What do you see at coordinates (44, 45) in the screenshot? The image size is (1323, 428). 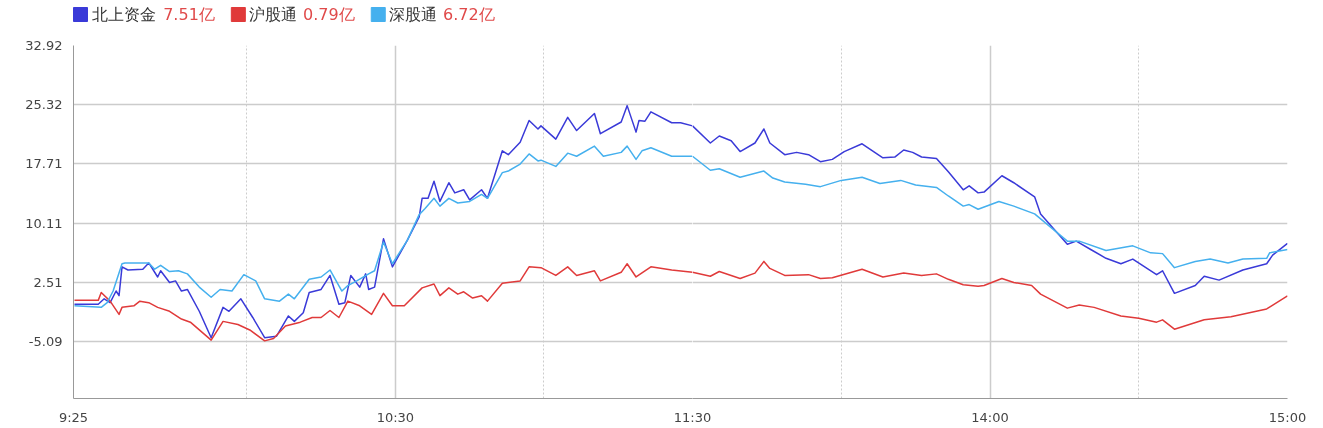 I see `y-tick-label: 32.92` at bounding box center [44, 45].